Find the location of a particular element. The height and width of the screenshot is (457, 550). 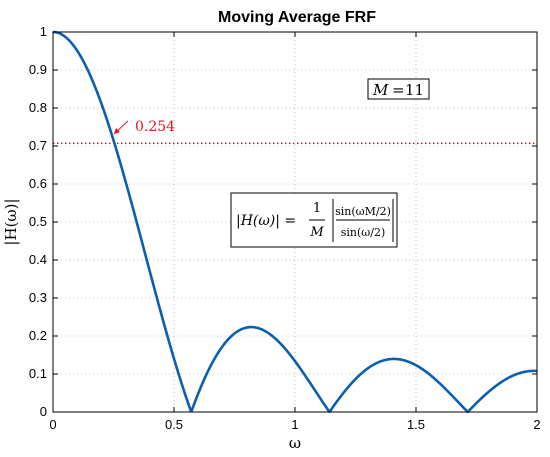

x-tick-labels: 0 0.5 1 1.5 2 is located at coordinates (294, 424).